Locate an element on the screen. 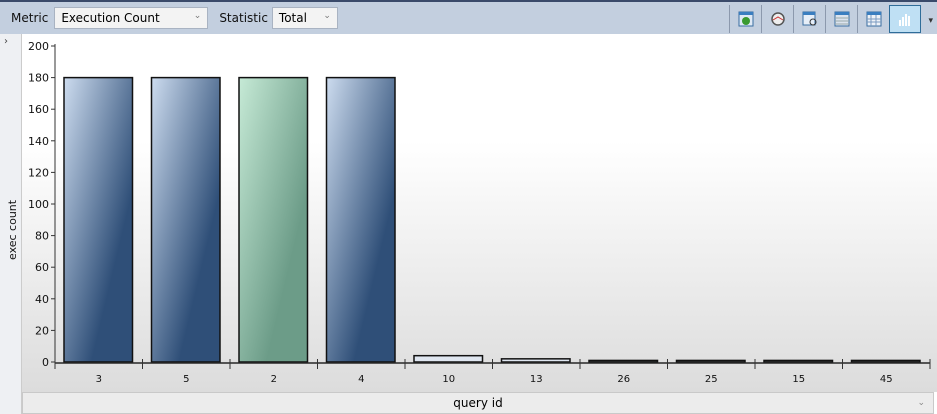 The width and height of the screenshot is (937, 414). x-tick-label: 15 is located at coordinates (798, 379).